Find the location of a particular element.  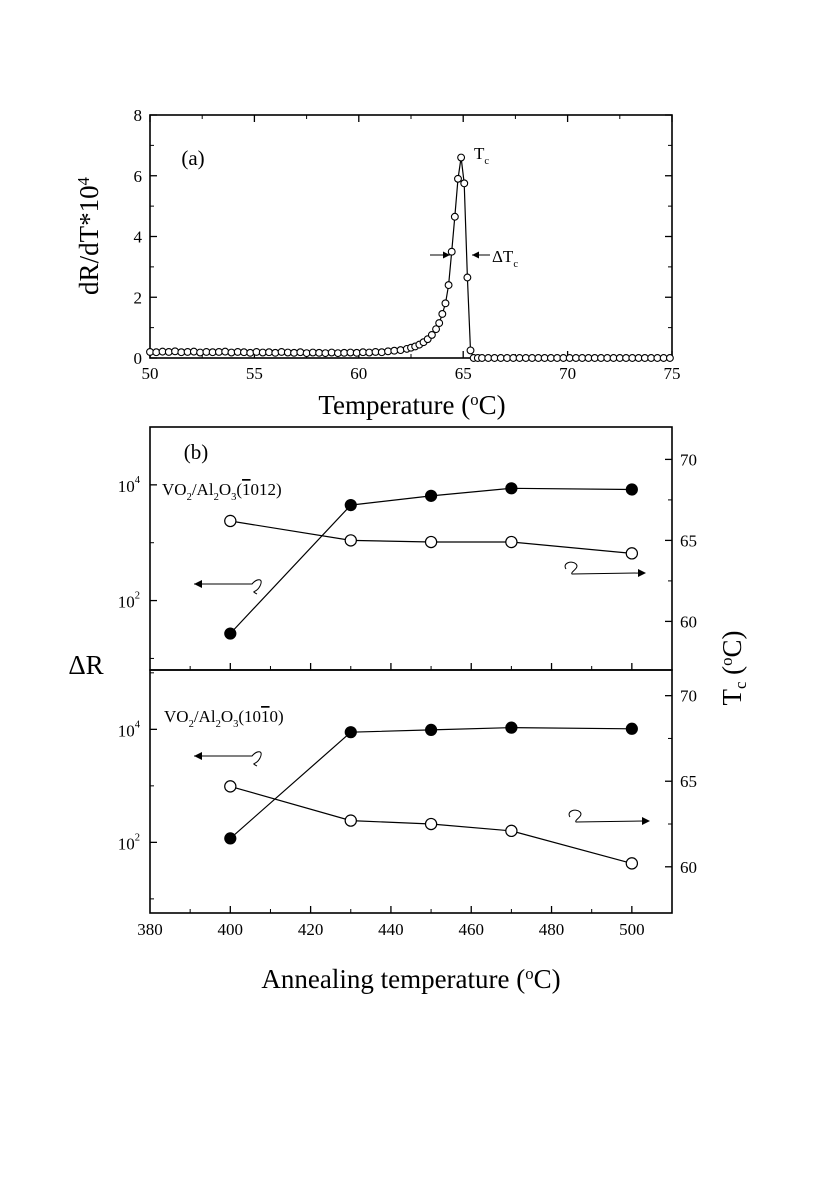

panel-a-frame is located at coordinates (411, 236).